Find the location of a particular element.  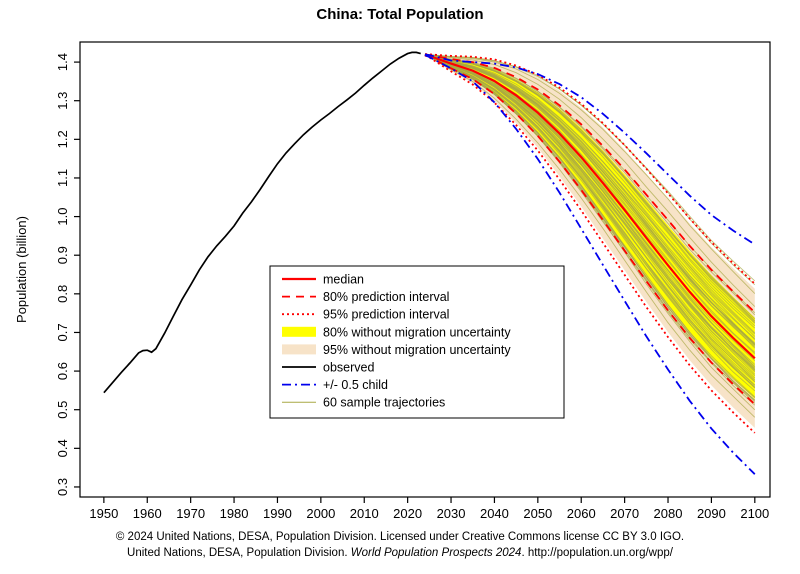

x-tick-label: 2070 is located at coordinates (624, 513).